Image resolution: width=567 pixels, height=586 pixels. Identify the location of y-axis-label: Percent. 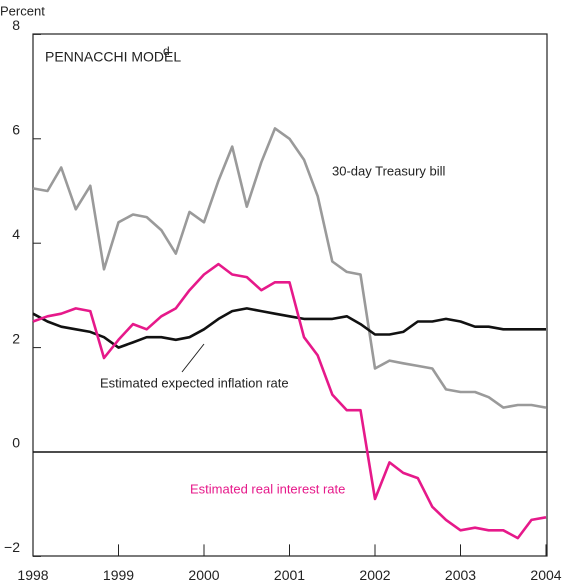
(22, 10).